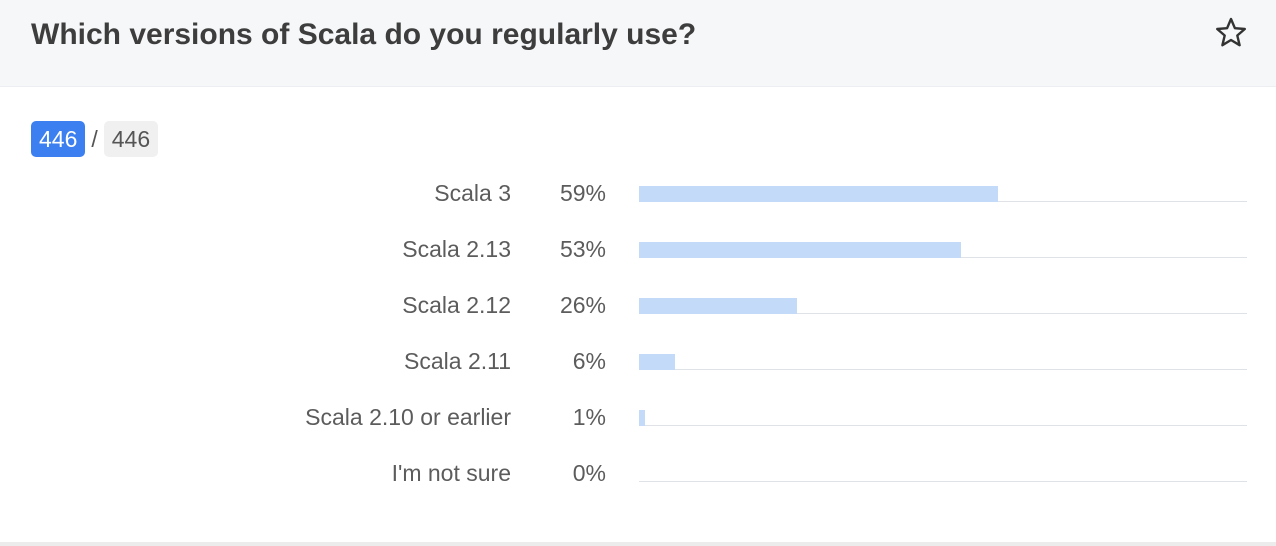 This screenshot has height=546, width=1276. What do you see at coordinates (456, 249) in the screenshot?
I see `category-label: Scala 2.13` at bounding box center [456, 249].